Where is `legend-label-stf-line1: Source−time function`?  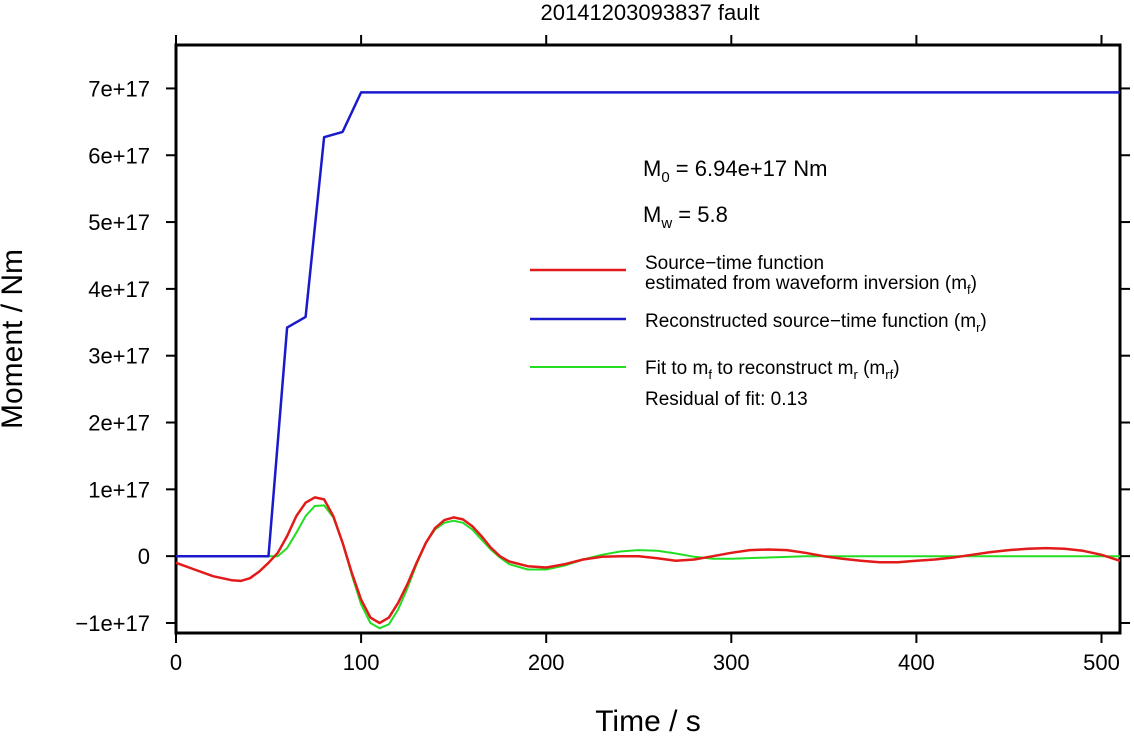
legend-label-stf-line1: Source−time function is located at coordinates (734, 263).